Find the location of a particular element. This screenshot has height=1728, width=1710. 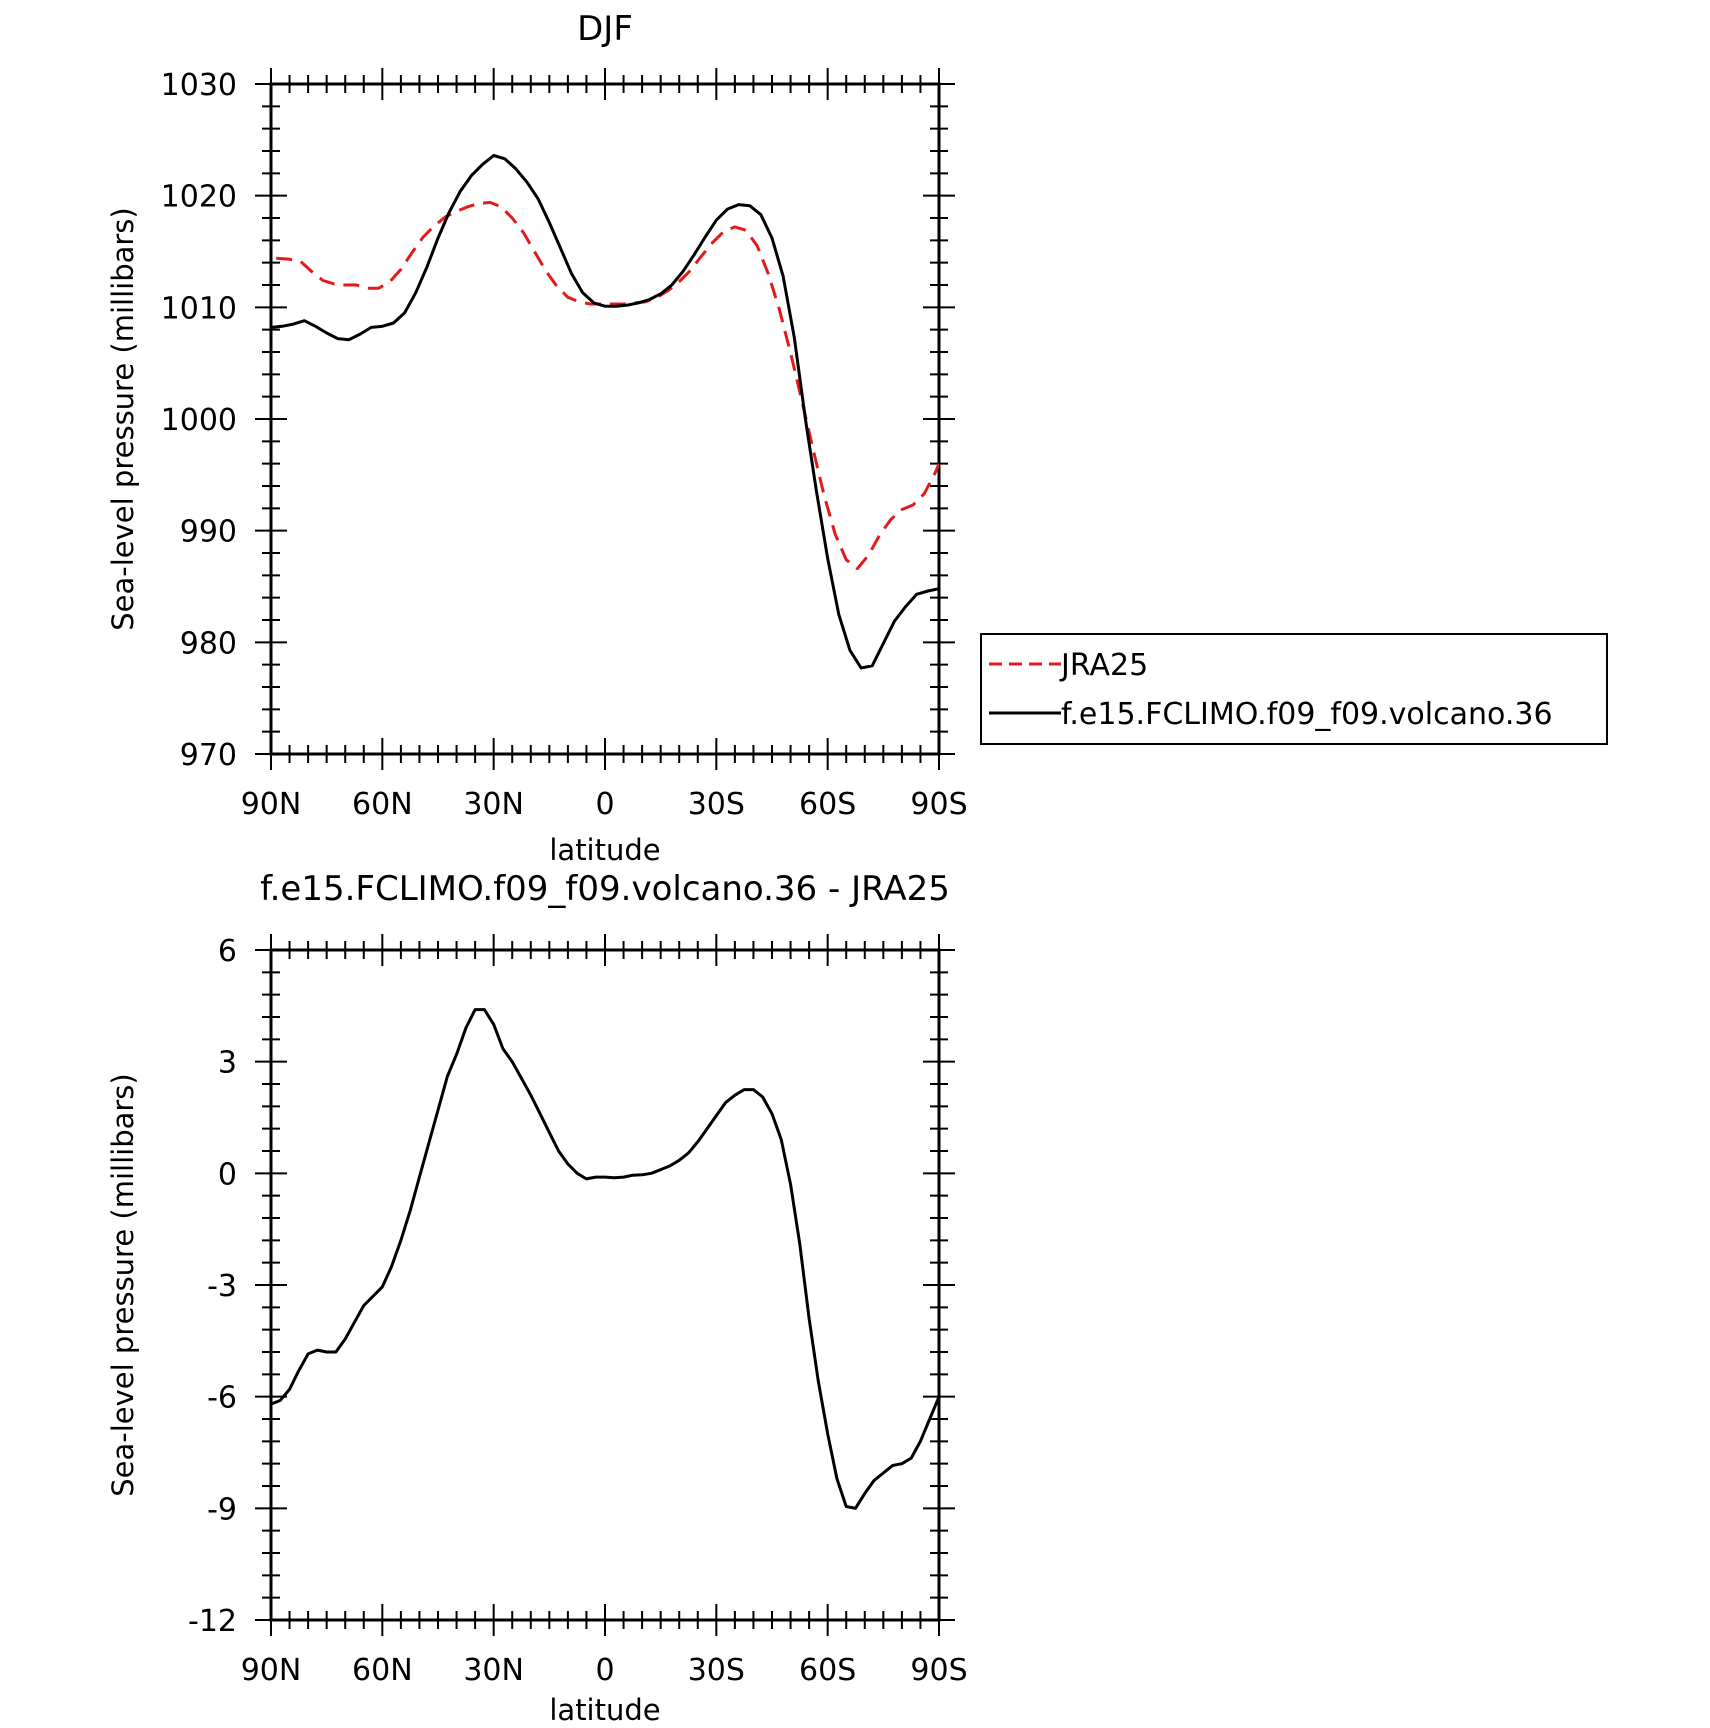

y-tick-label: 1000 is located at coordinates (199, 420).